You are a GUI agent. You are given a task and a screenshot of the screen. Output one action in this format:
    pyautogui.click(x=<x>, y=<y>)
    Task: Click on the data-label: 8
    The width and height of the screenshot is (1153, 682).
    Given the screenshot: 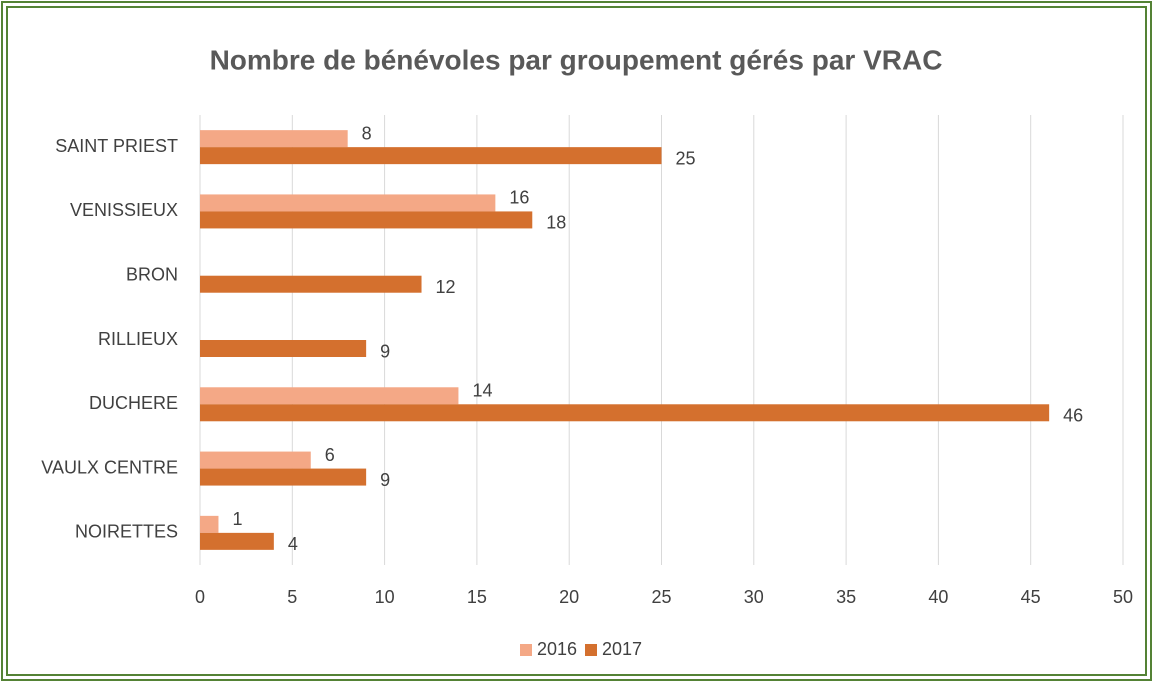 What is the action you would take?
    pyautogui.click(x=367, y=133)
    